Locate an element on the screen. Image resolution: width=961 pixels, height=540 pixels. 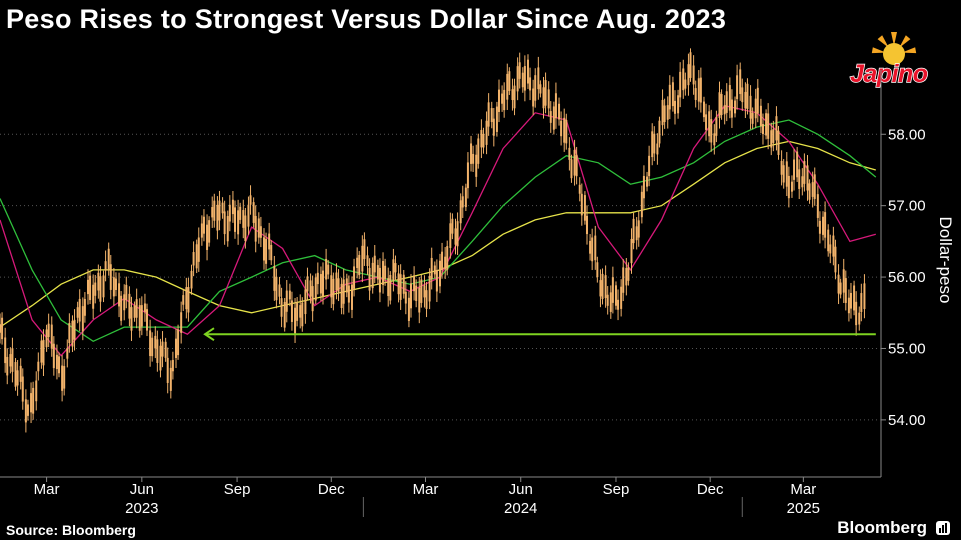
x-year-label: 2024 is located at coordinates (520, 508).